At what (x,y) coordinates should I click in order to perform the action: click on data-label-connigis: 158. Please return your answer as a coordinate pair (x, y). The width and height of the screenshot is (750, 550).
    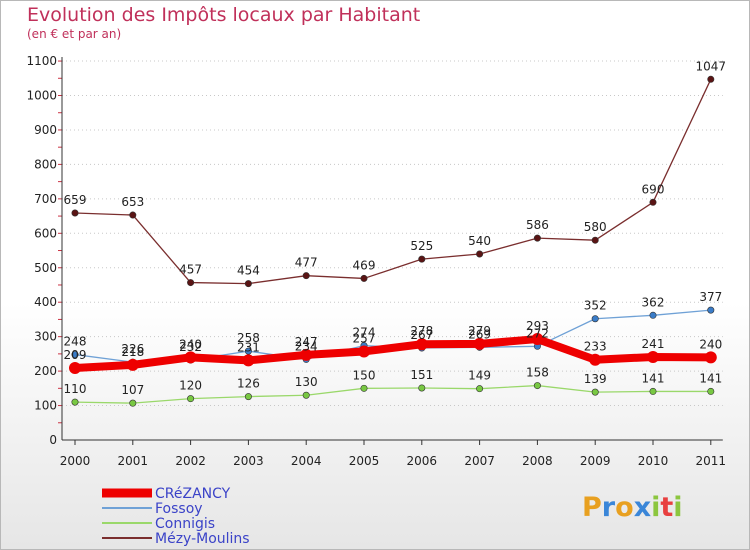
    Looking at the image, I should click on (537, 373).